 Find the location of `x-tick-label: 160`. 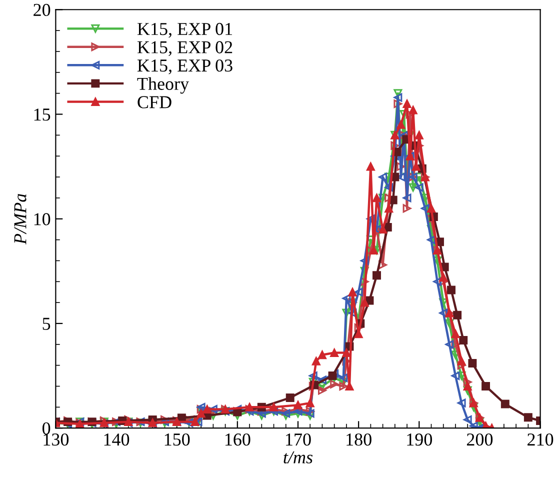

x-tick-label: 160 is located at coordinates (237, 439).